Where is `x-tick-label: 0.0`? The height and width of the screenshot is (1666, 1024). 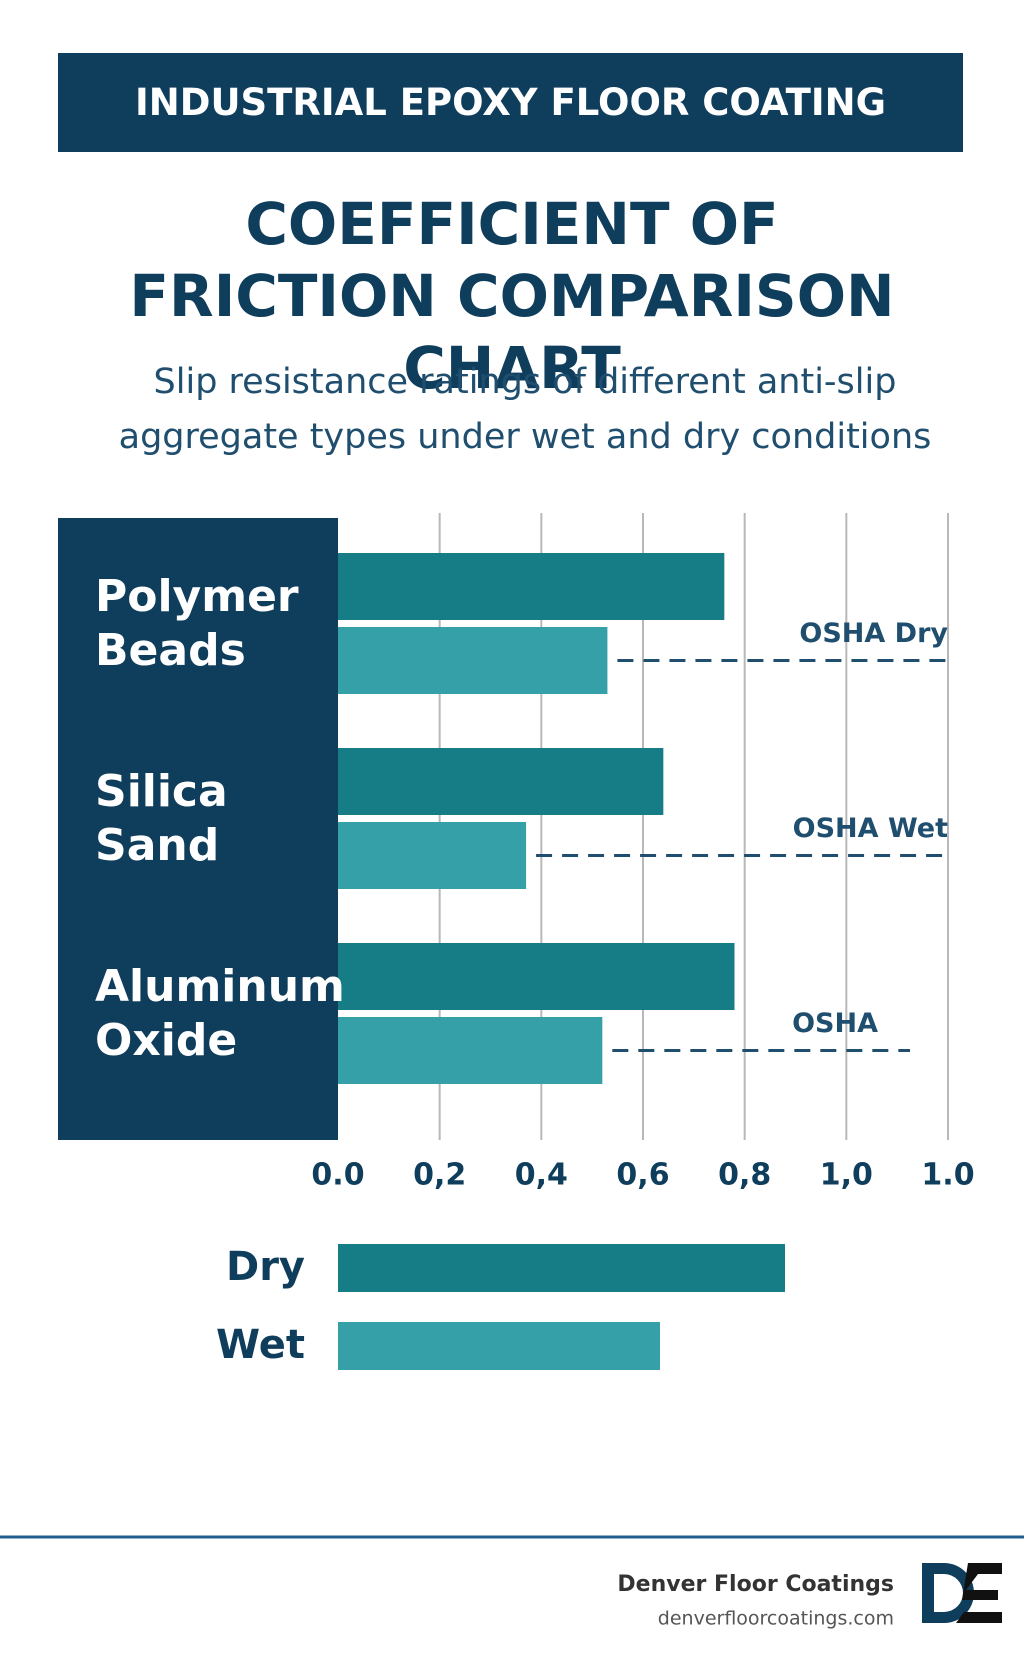
x-tick-label: 0.0 is located at coordinates (337, 1175).